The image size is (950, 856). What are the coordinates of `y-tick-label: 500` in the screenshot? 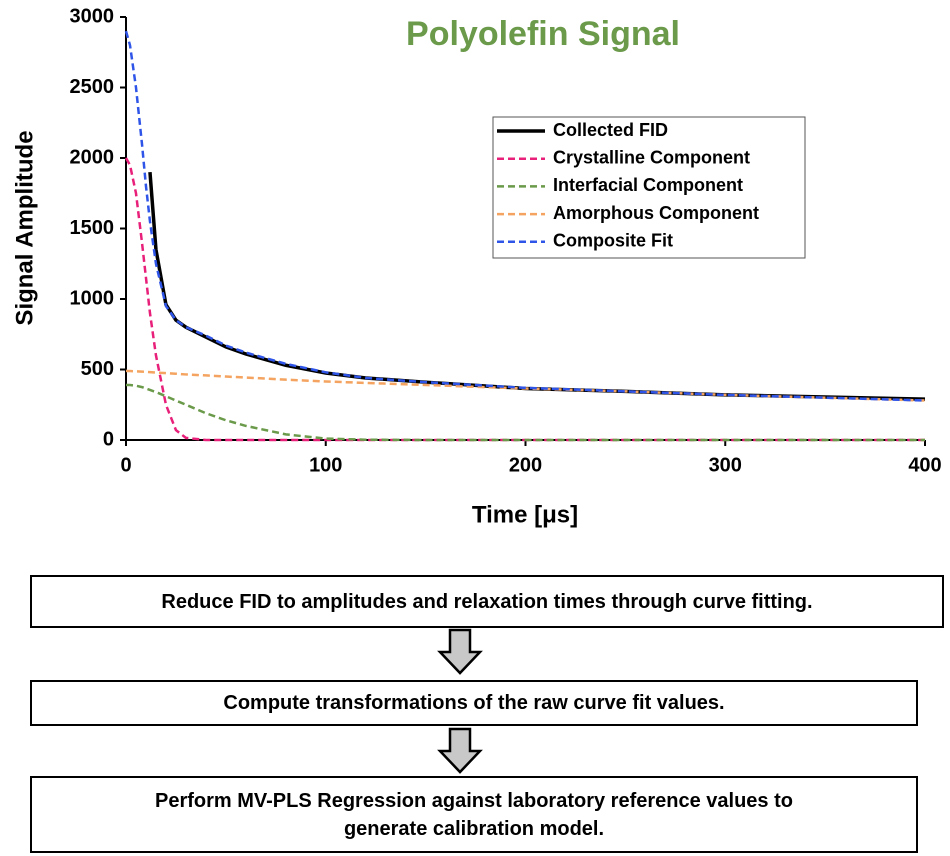 It's located at (97, 369).